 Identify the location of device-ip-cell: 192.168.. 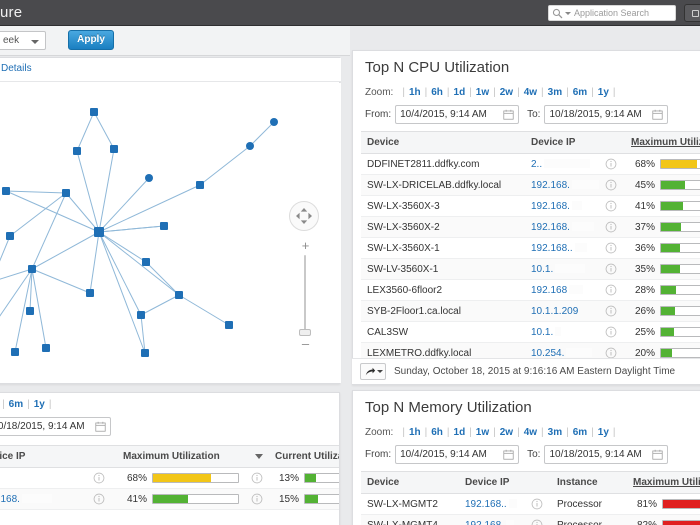
(492, 519).